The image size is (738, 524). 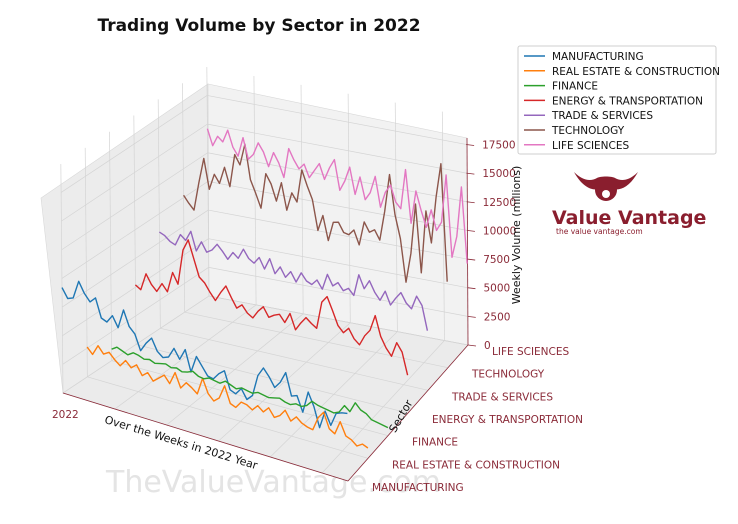 I want to click on sector-tick-label: TRADE & SERVICES, so click(x=502, y=397).